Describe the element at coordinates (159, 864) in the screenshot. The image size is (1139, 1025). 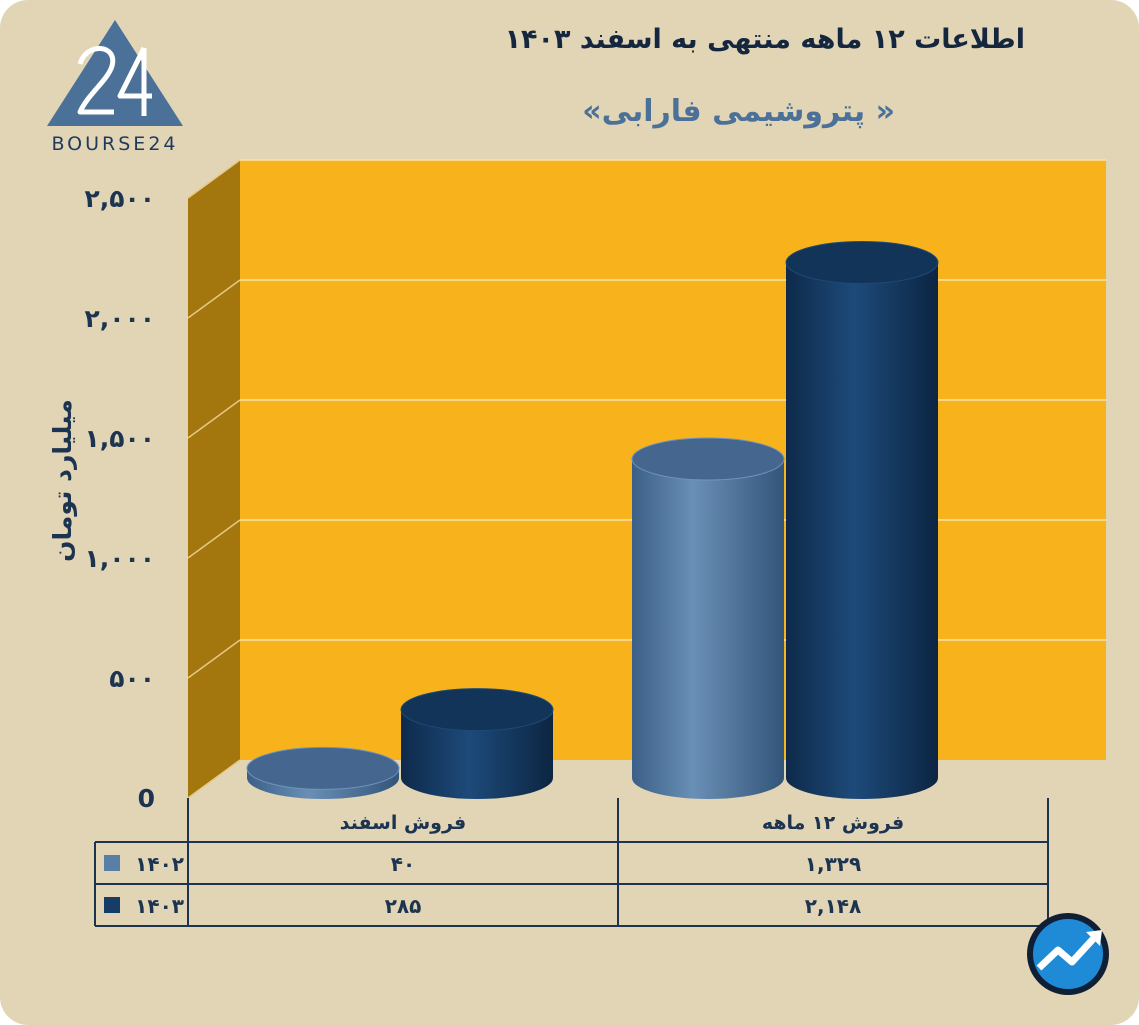
I see `legend-label: ۱۴۰۲` at that location.